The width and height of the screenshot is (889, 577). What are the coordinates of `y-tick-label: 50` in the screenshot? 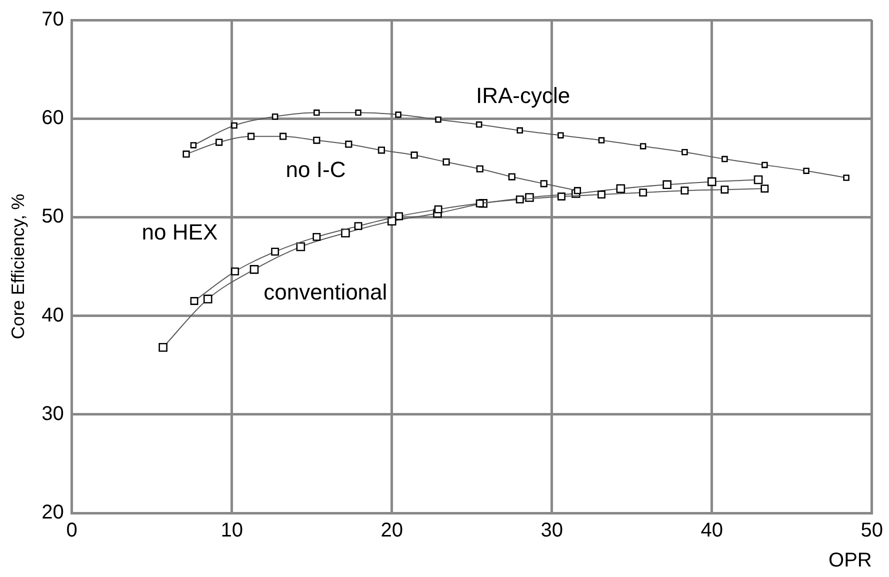 It's located at (53, 217).